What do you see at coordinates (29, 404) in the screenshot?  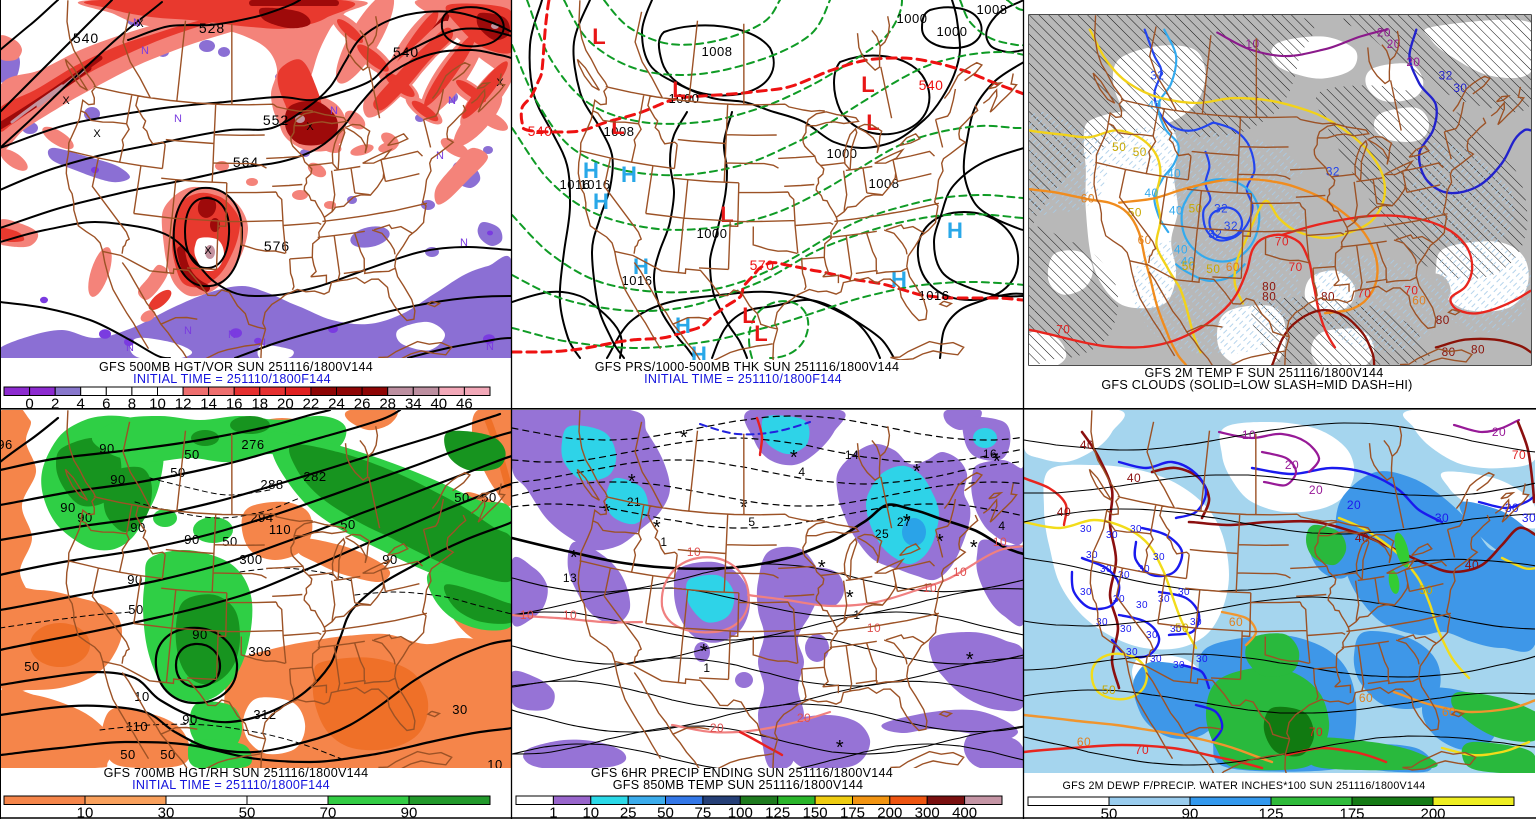 I see `svg-text: 0` at bounding box center [29, 404].